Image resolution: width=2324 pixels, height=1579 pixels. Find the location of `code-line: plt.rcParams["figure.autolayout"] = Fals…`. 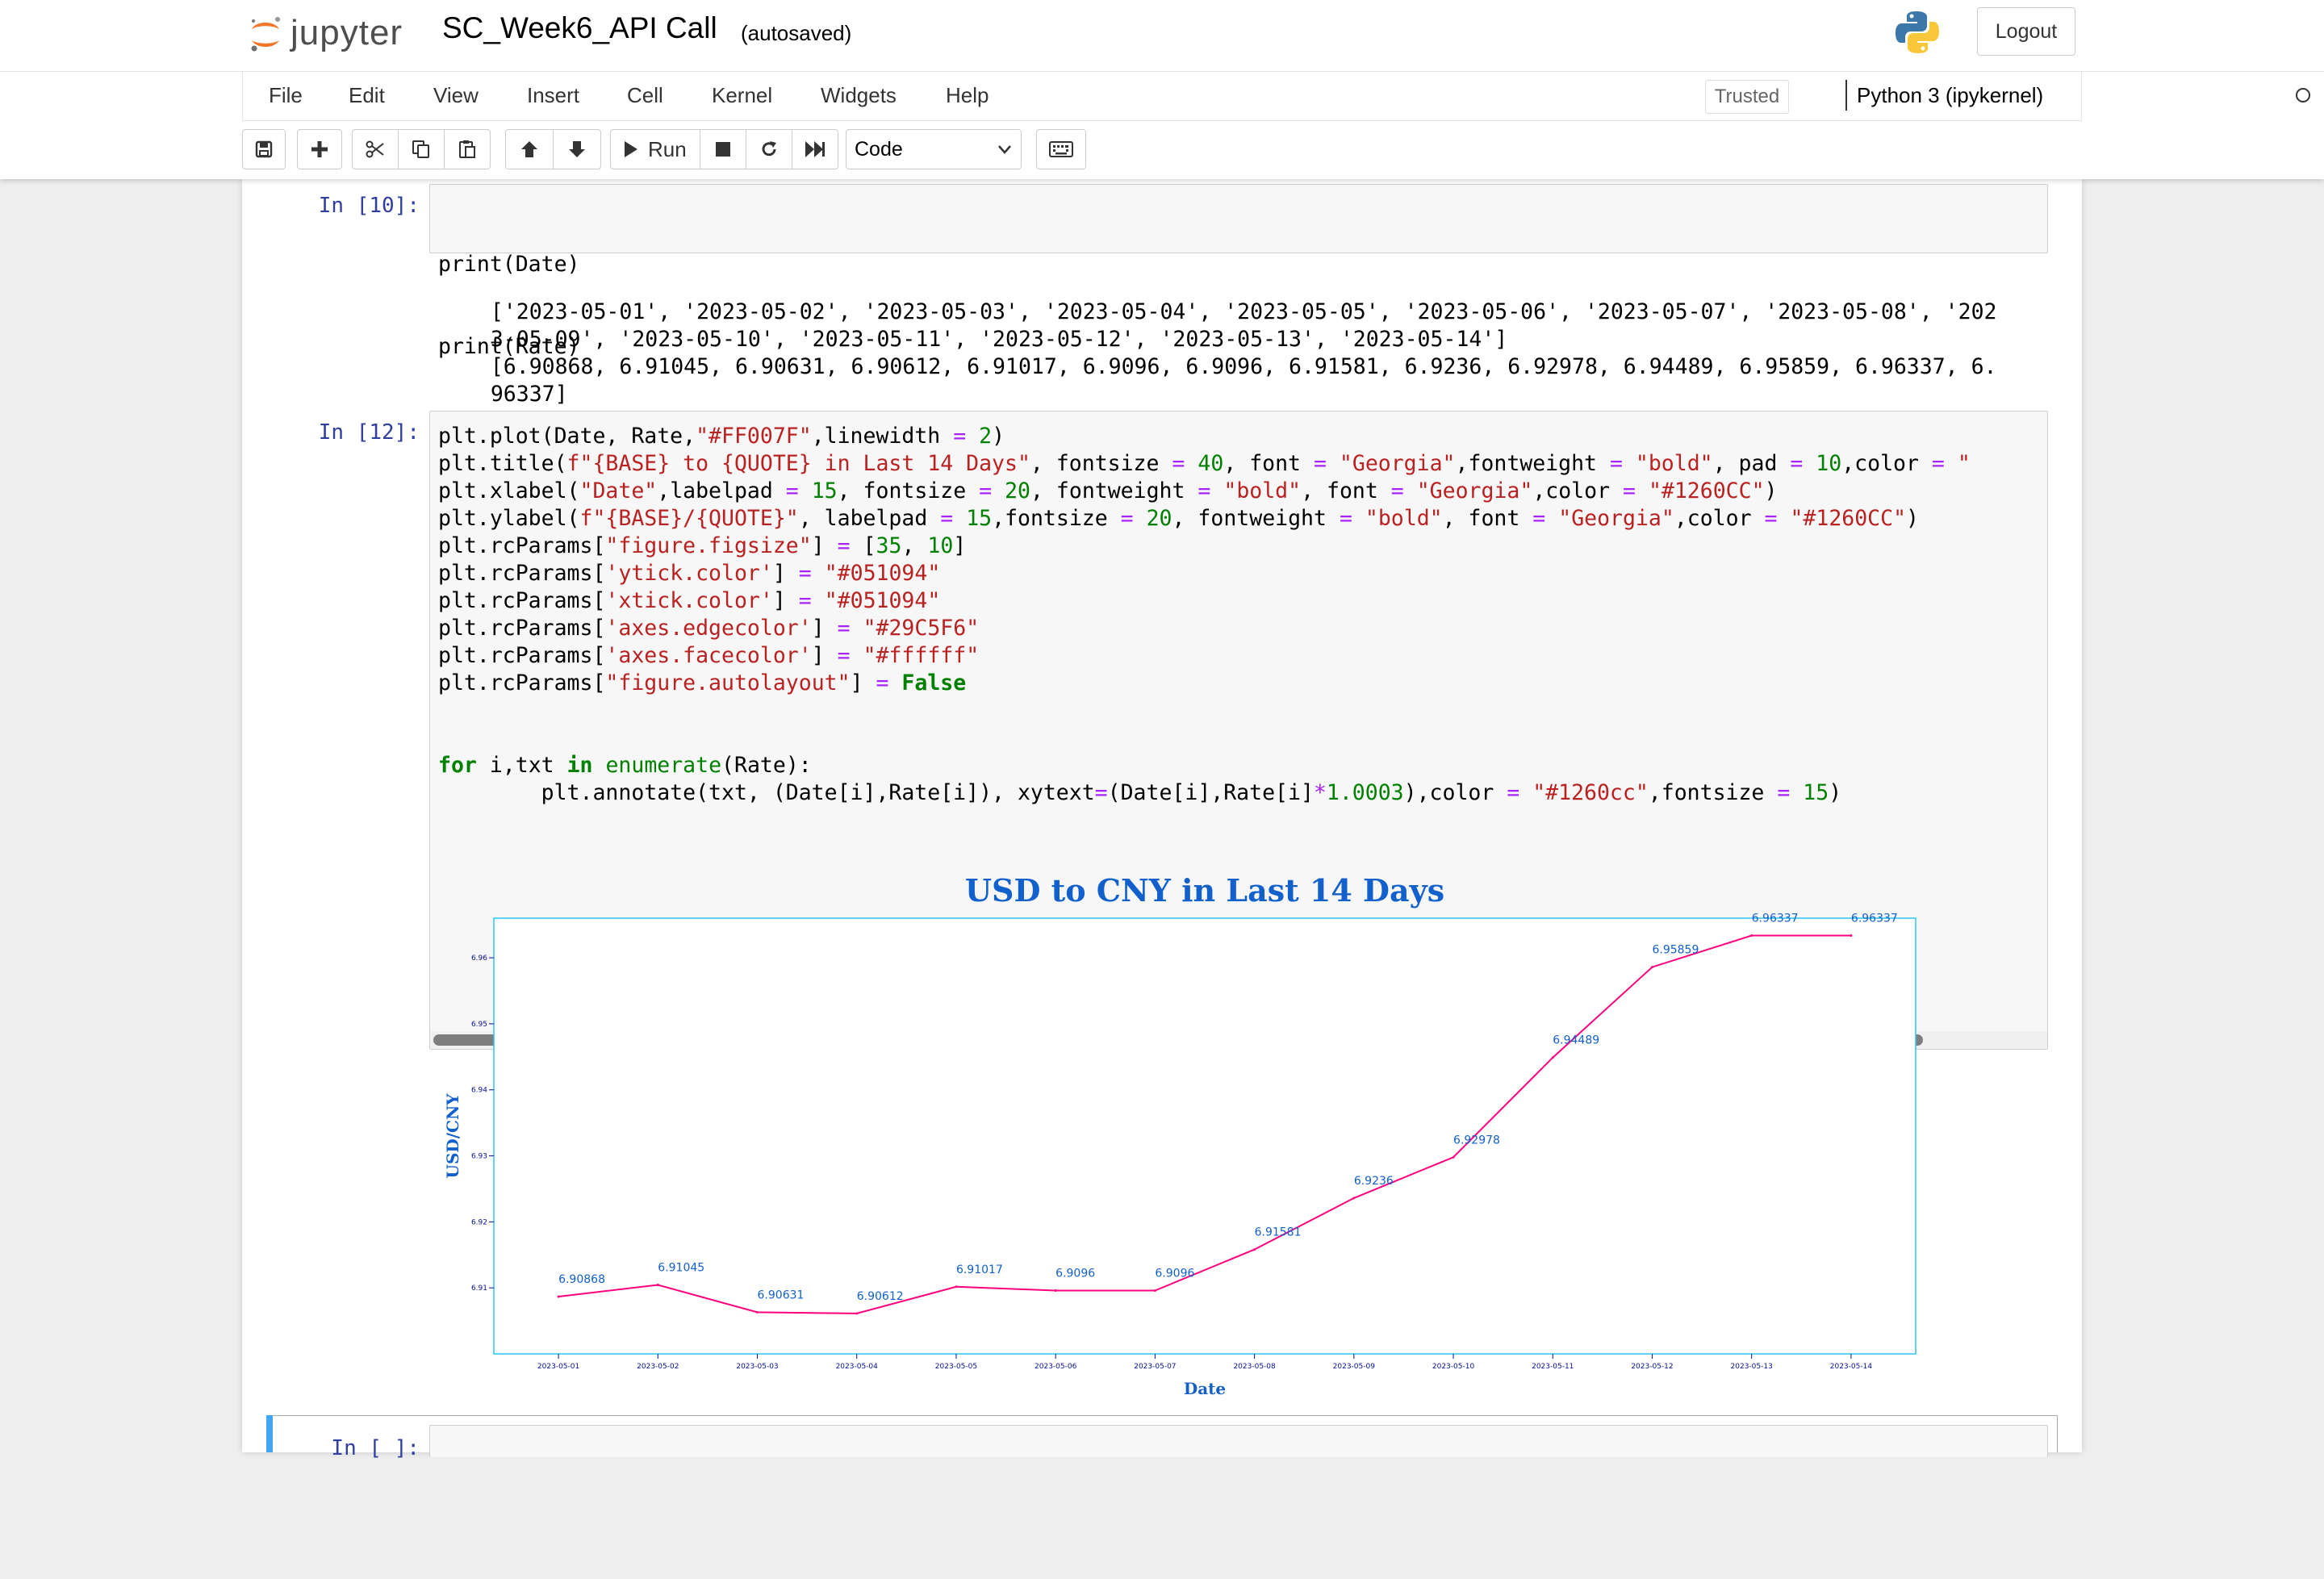

code-line: plt.rcParams["figure.autolayout"] = Fals… is located at coordinates (702, 683).